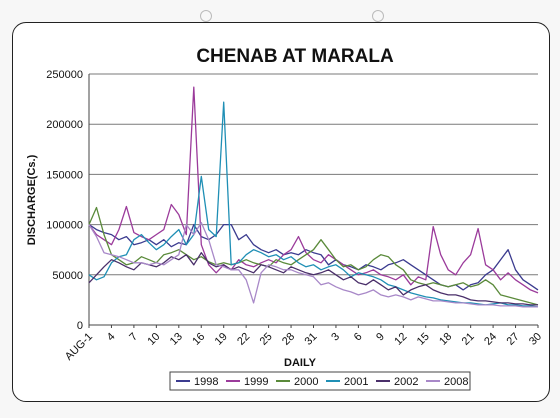 This screenshot has width=560, height=418. Describe the element at coordinates (456, 382) in the screenshot. I see `legend-label: 2008` at that location.